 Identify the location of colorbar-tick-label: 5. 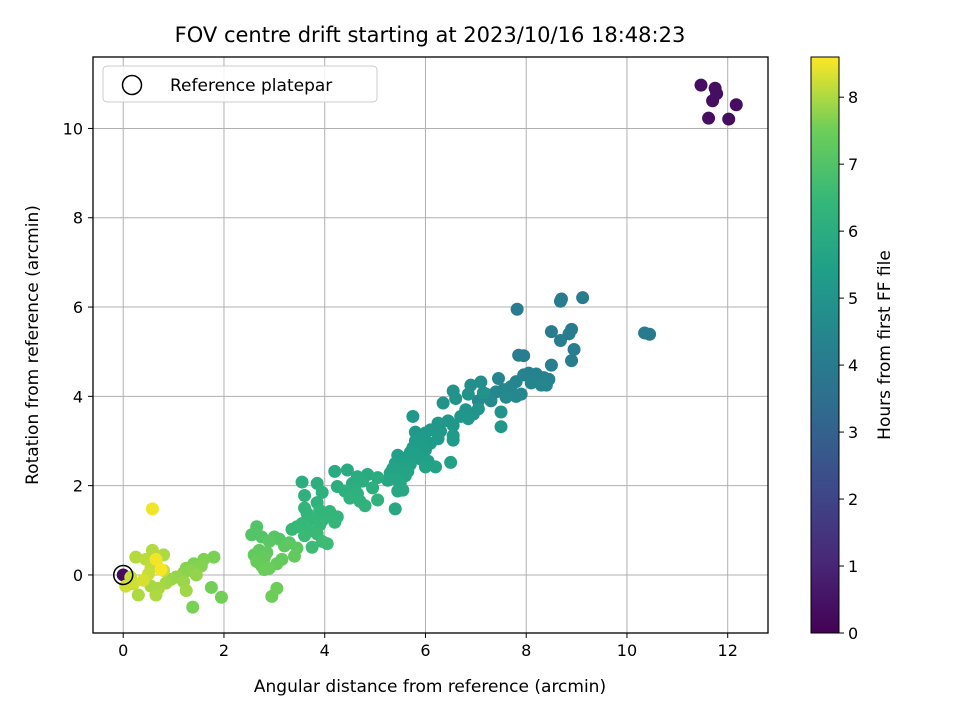
(853, 298).